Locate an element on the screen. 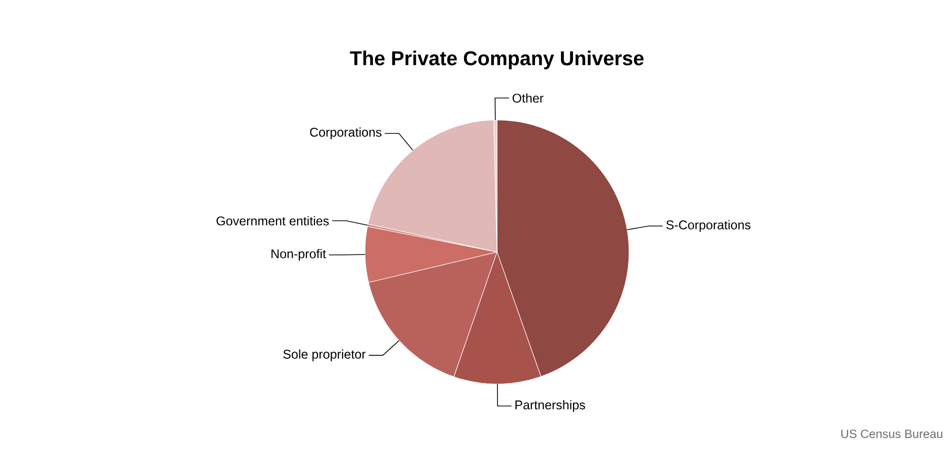  slice-label: Corporations is located at coordinates (346, 133).